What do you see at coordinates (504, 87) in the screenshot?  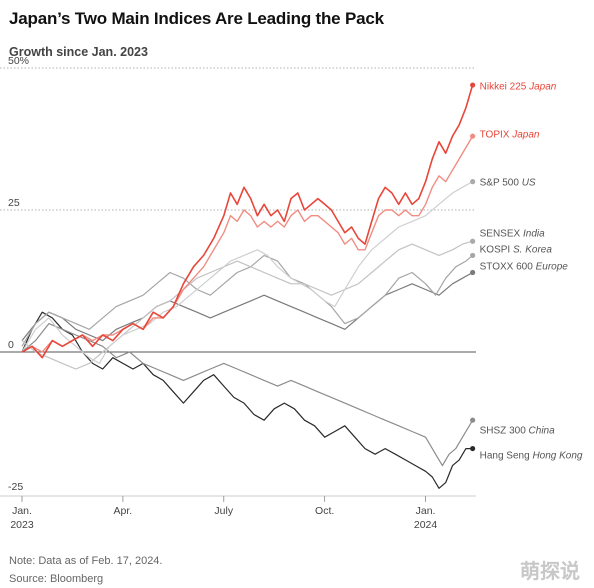 I see `series-label-name: Nikkei 225` at bounding box center [504, 87].